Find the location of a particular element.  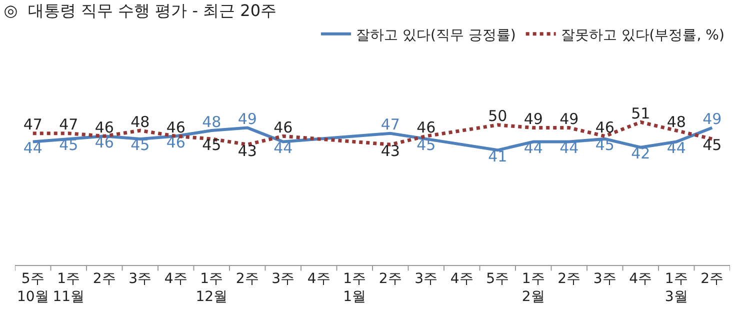

x-tick-label: 1주 11월 is located at coordinates (68, 287).